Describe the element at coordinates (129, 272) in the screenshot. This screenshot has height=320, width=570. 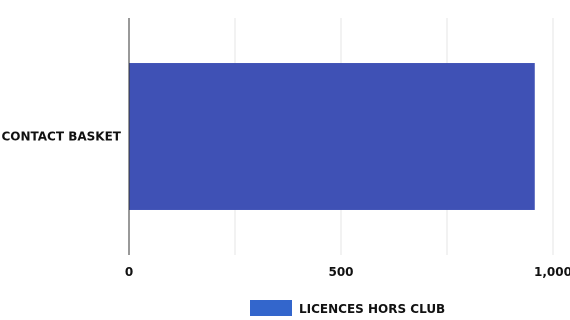
I see `x-tick-label: 0` at that location.